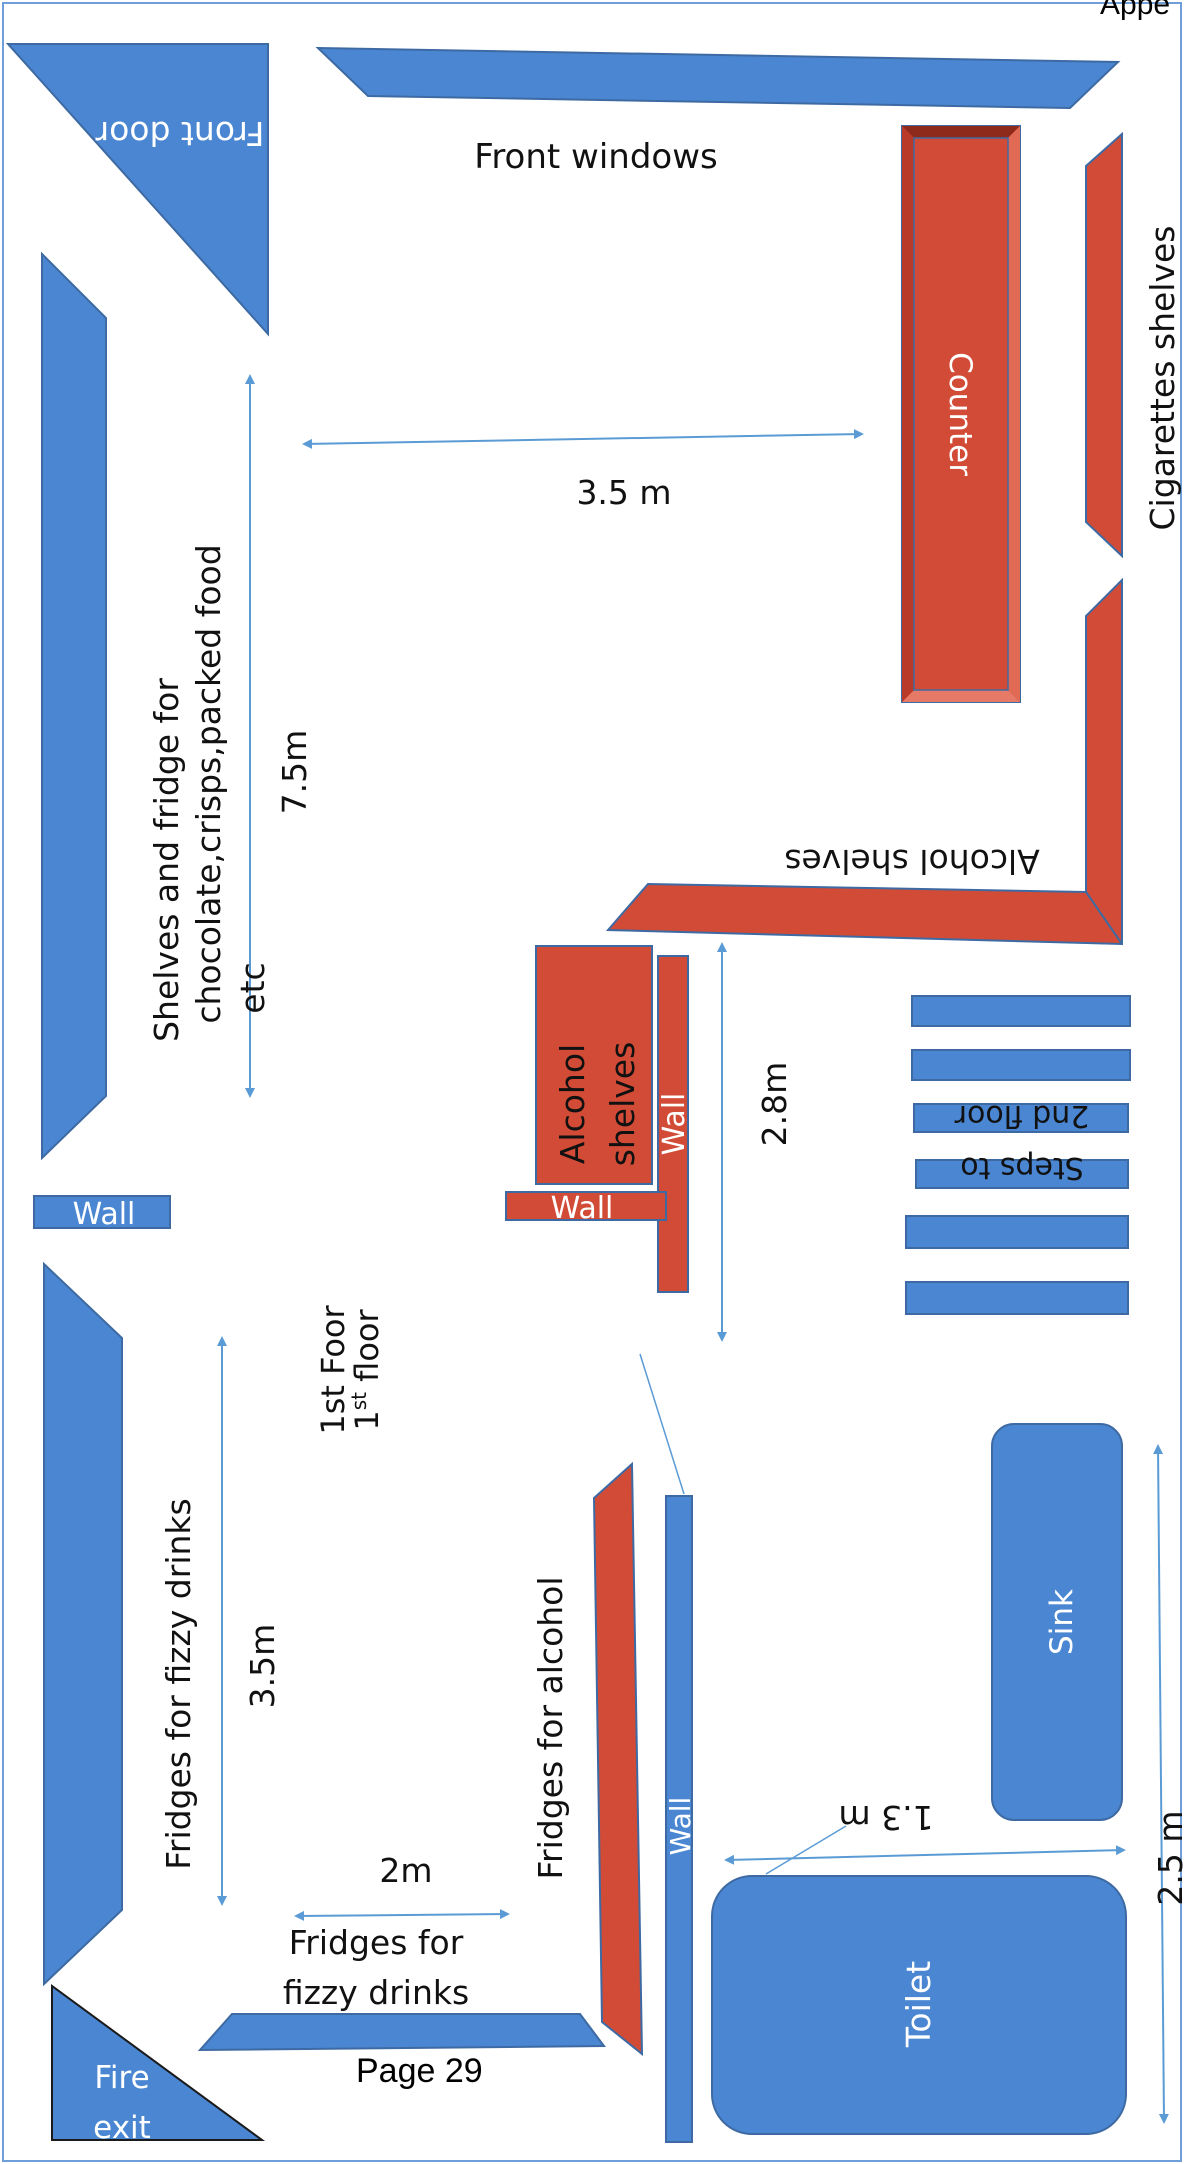 This screenshot has width=1184, height=2164. I want to click on toilet-label: Toilet, so click(918, 2004).